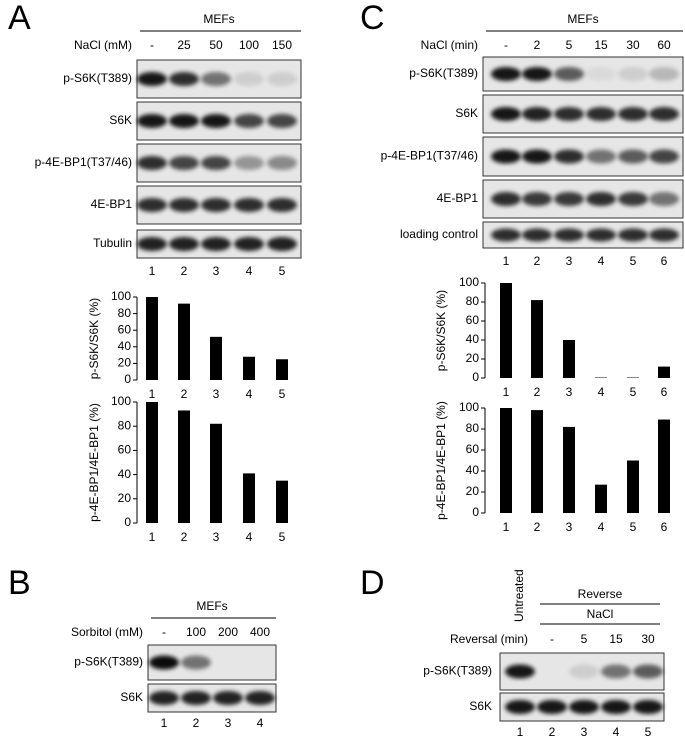 Image resolution: width=685 pixels, height=741 pixels. What do you see at coordinates (664, 45) in the screenshot?
I see `condition-label: 60` at bounding box center [664, 45].